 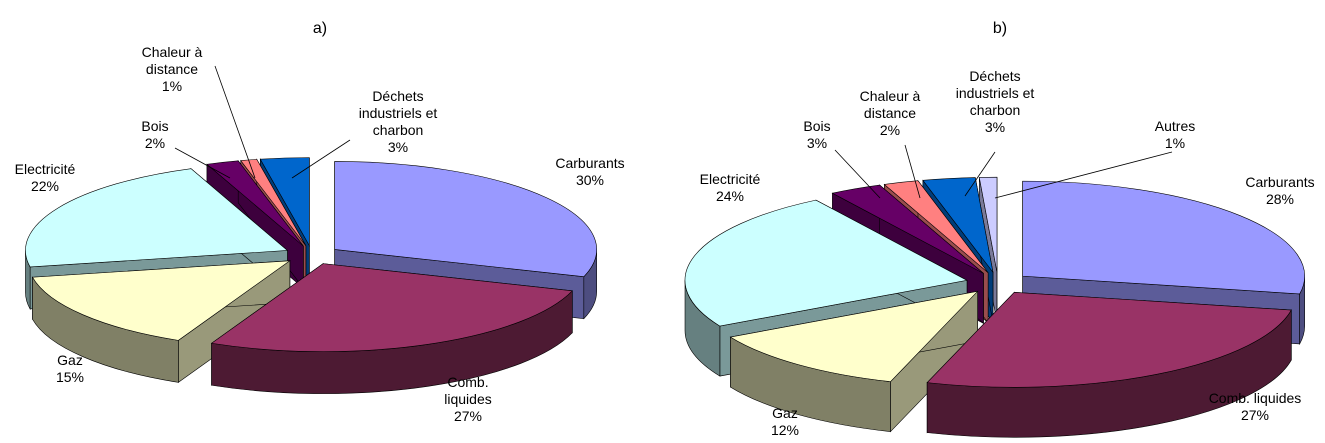 I want to click on value-label: 30%, so click(x=590, y=180).